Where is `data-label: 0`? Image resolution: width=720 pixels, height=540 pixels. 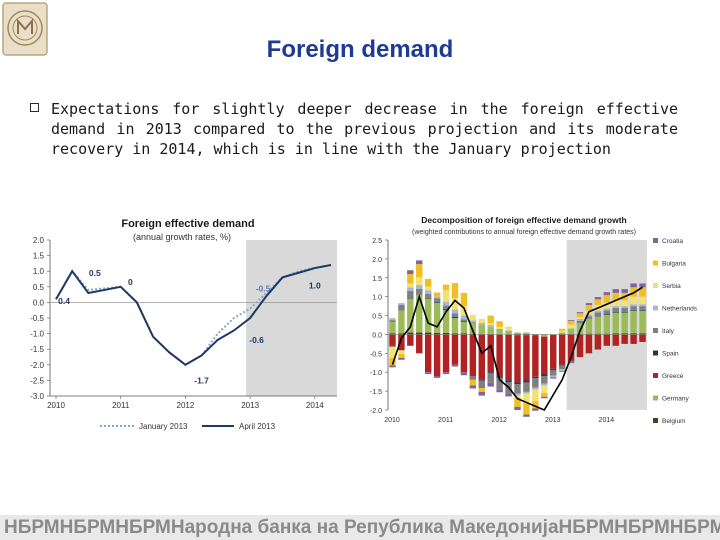
data-label: 0 is located at coordinates (130, 282).